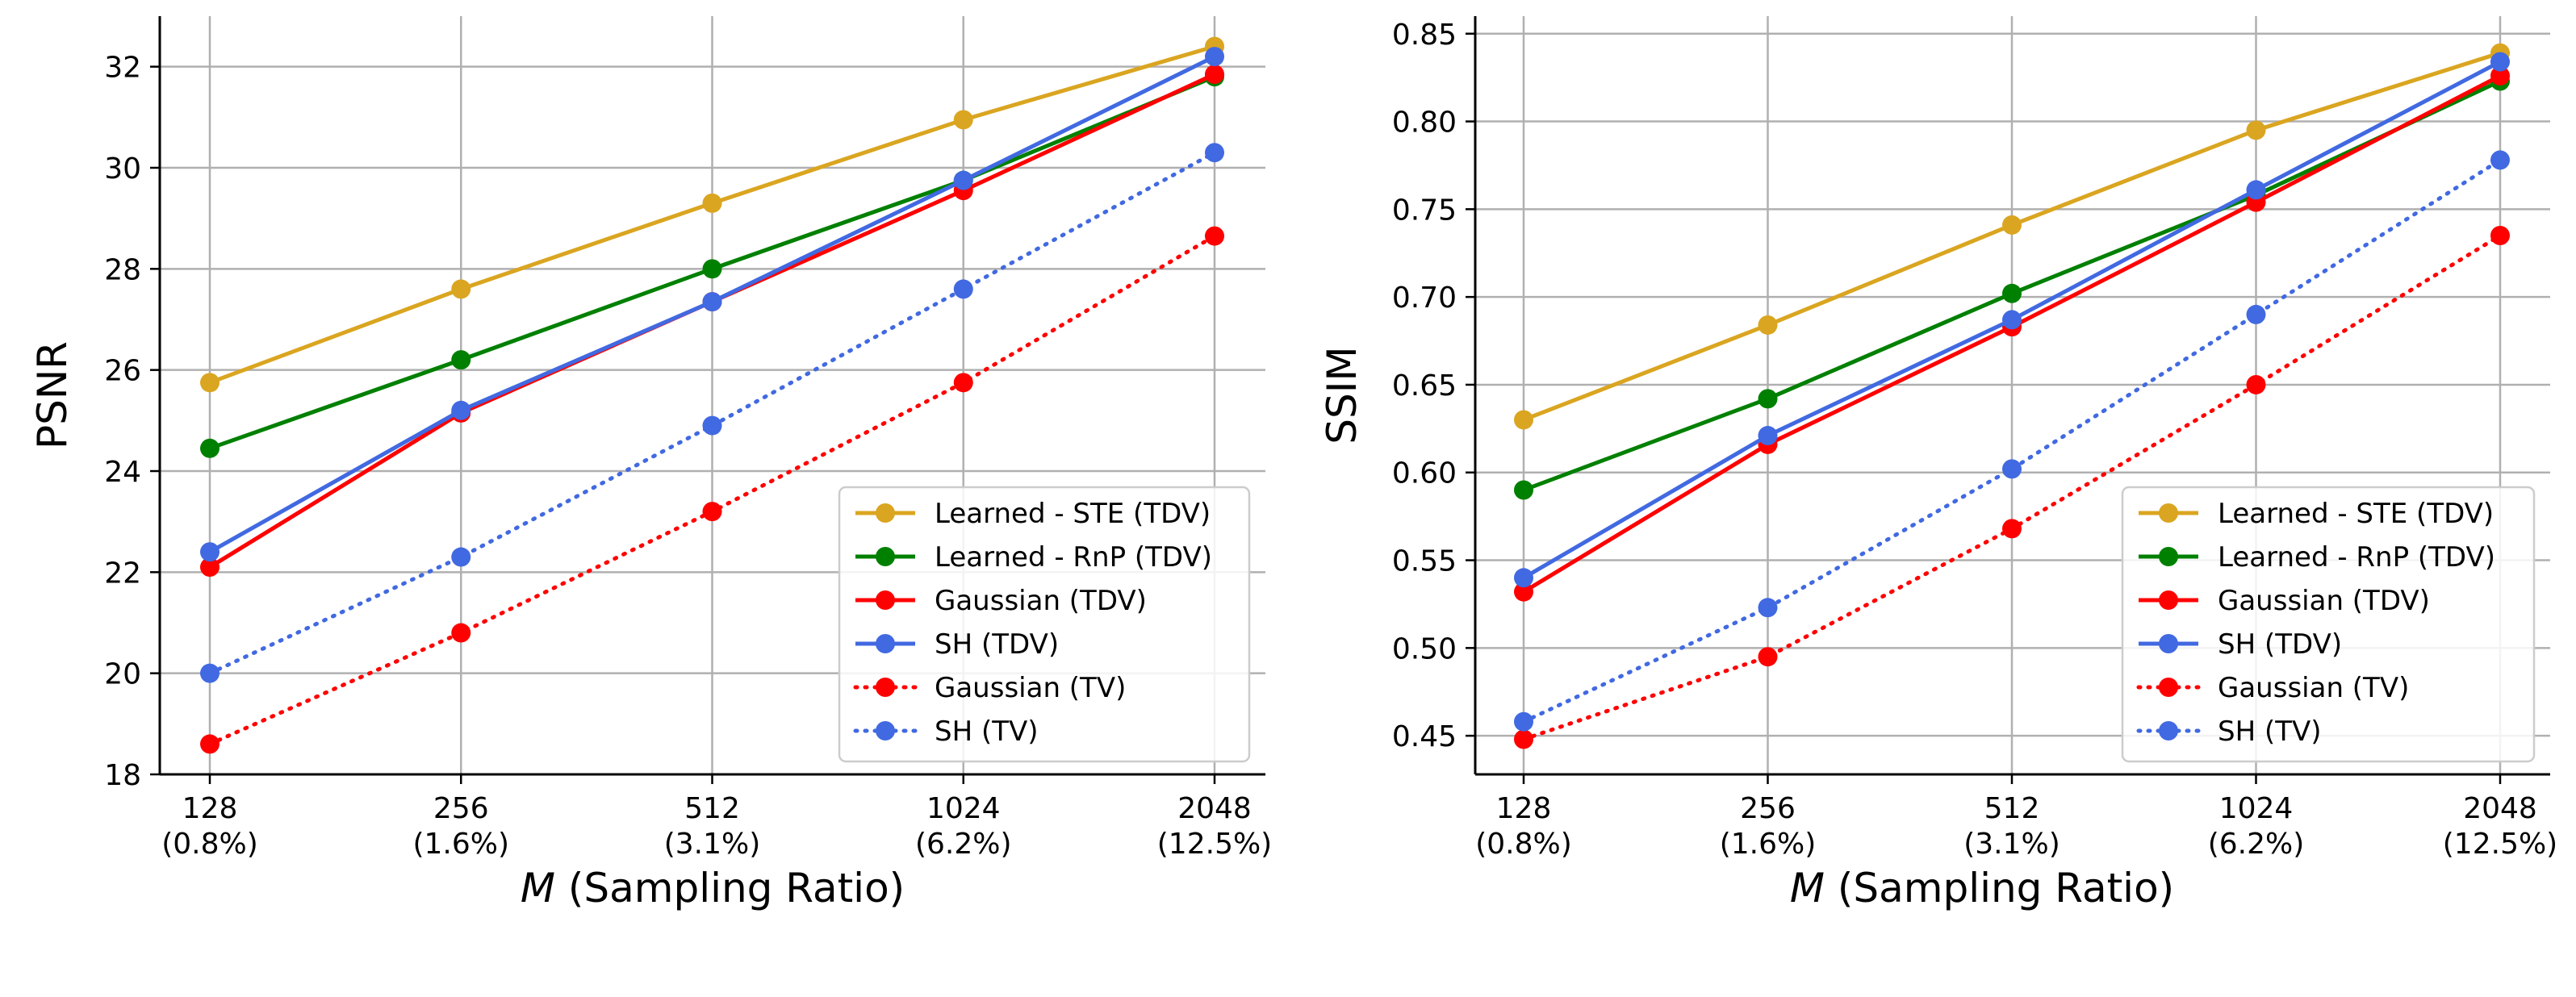 Image resolution: width=2576 pixels, height=997 pixels. I want to click on y-axis-title: PSNR, so click(52, 395).